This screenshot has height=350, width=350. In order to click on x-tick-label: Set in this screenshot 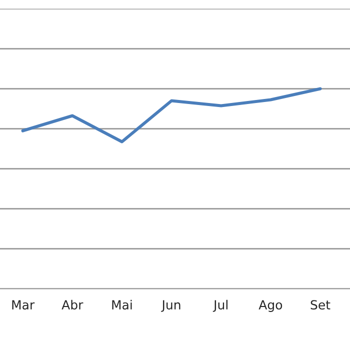, I will do `click(320, 305)`.